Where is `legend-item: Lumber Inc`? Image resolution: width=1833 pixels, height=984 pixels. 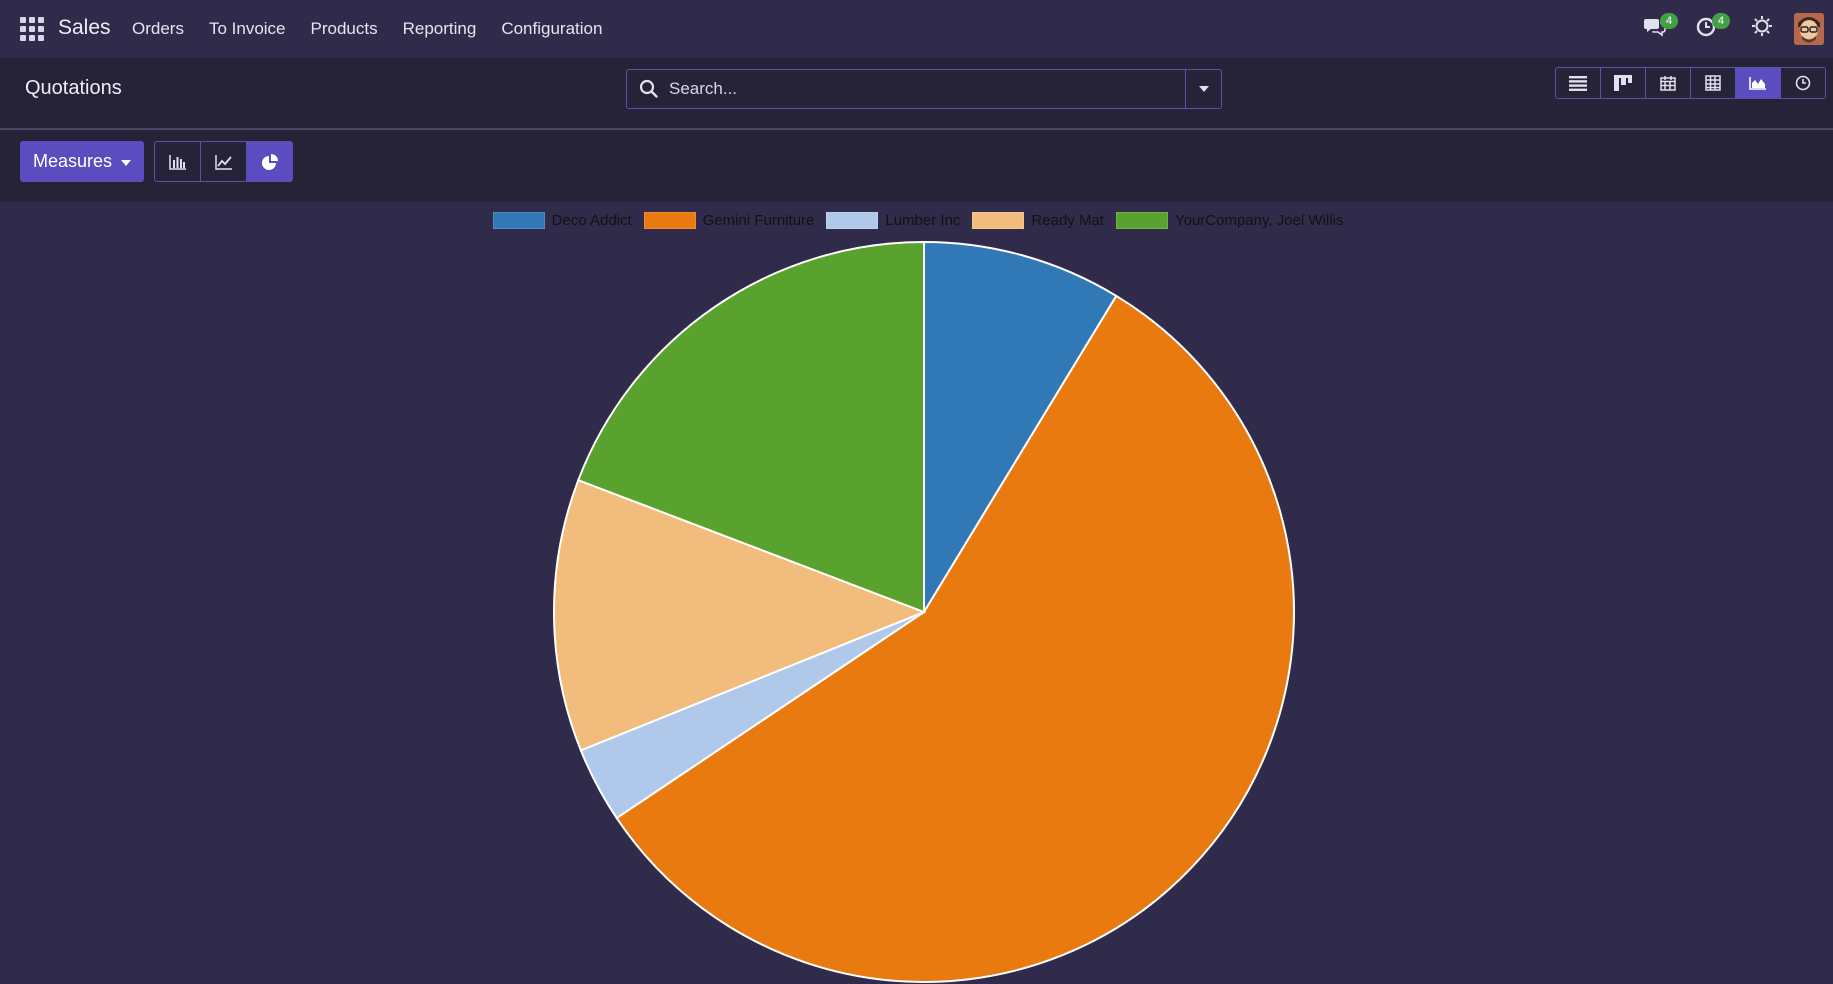 legend-item: Lumber Inc is located at coordinates (893, 220).